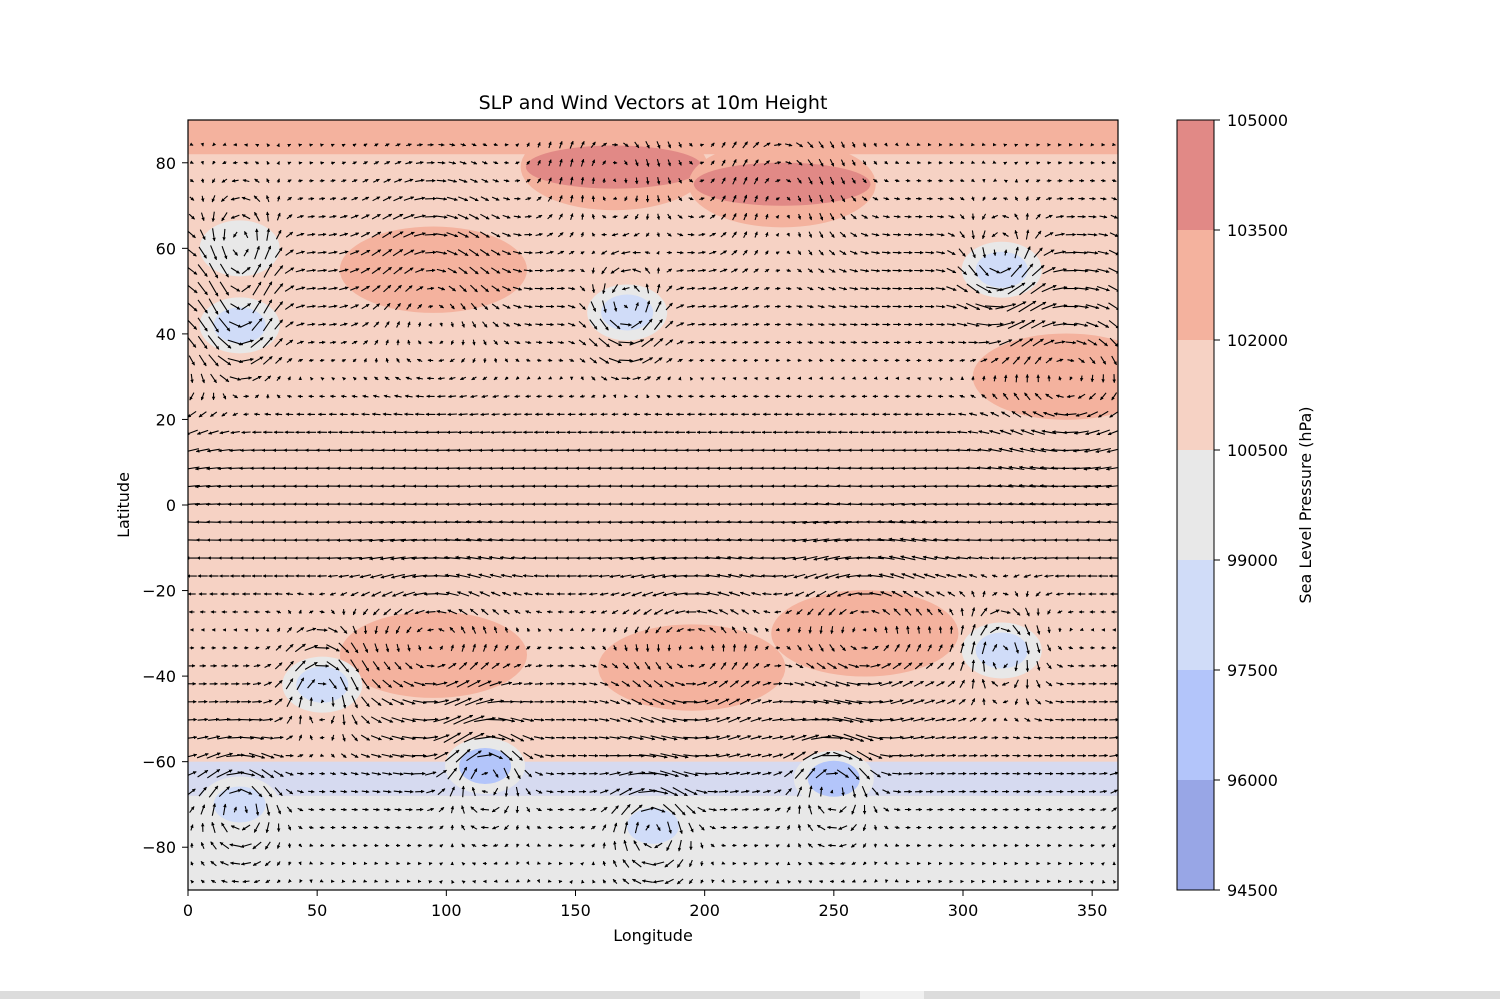  Describe the element at coordinates (123, 505) in the screenshot. I see `y-axis-label: Latitude` at that location.